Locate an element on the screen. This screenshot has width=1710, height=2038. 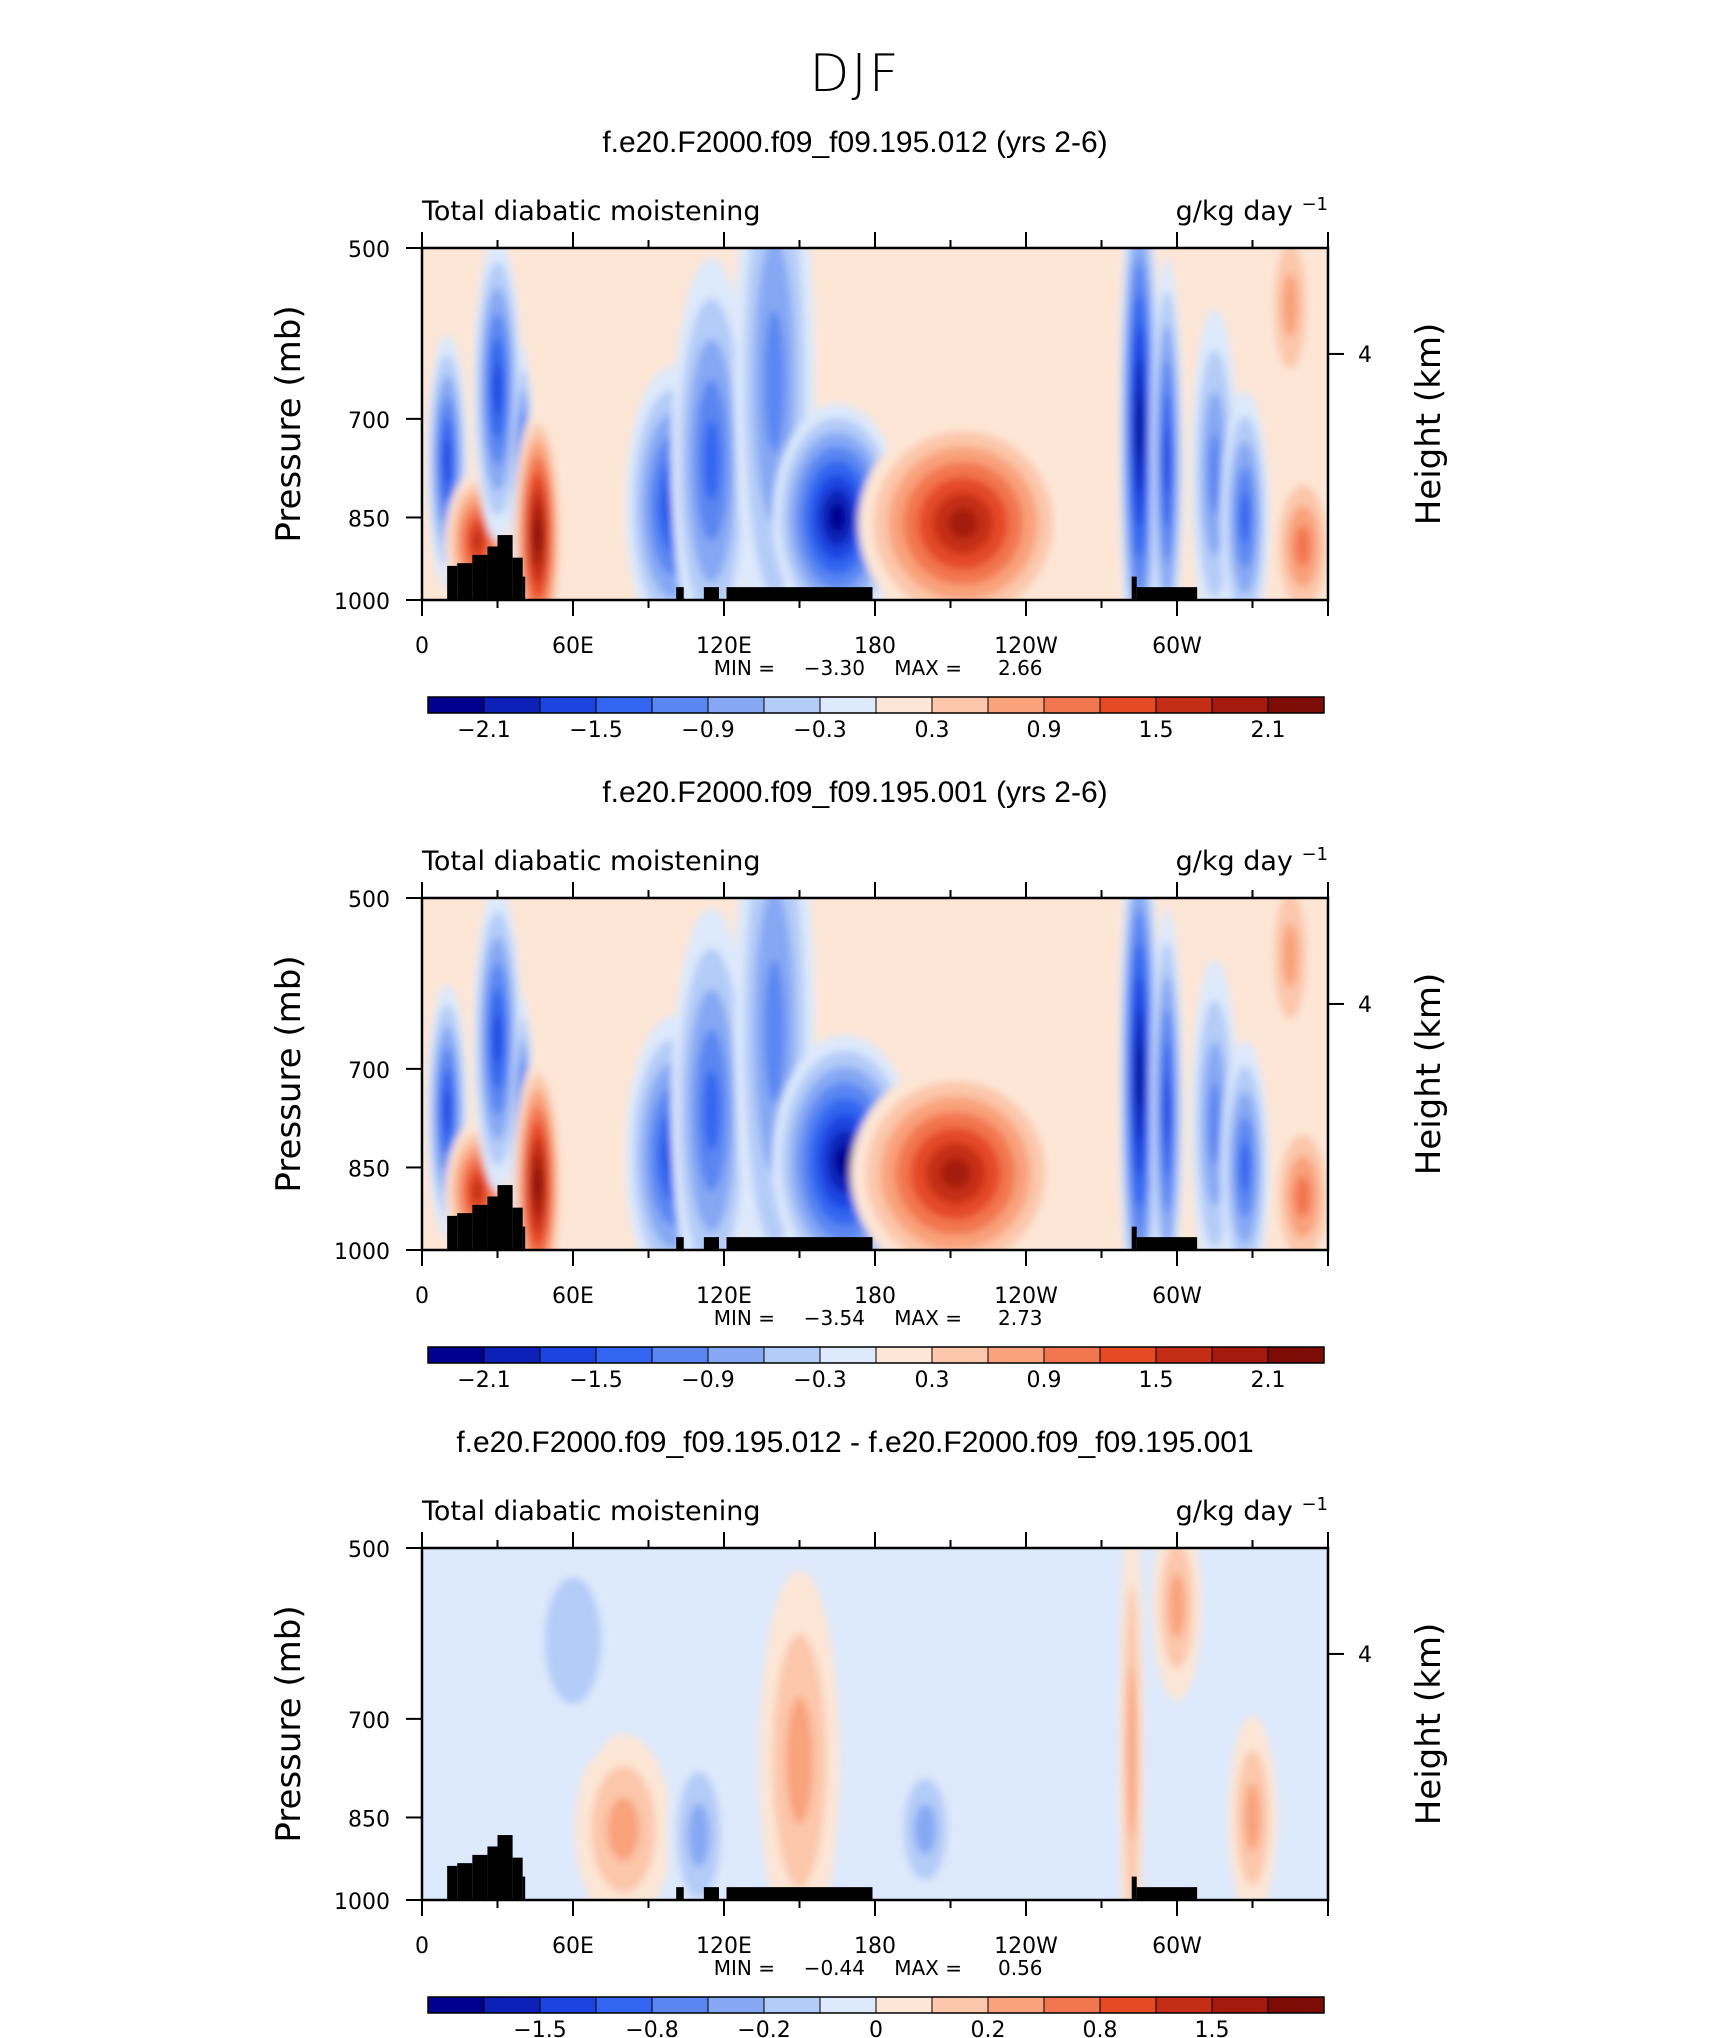
units-label: g/kg day −1 is located at coordinates (1252, 1510).